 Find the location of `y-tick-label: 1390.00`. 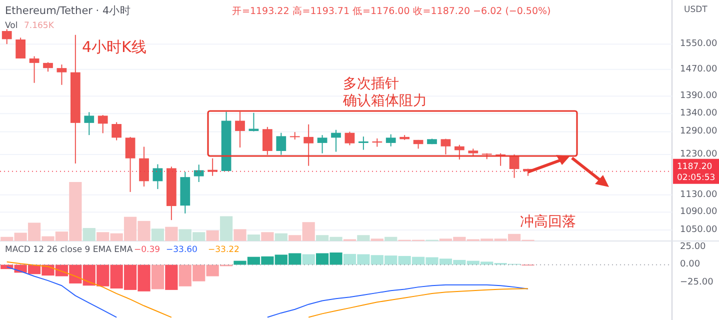

y-tick-label: 1390.00 is located at coordinates (699, 96).